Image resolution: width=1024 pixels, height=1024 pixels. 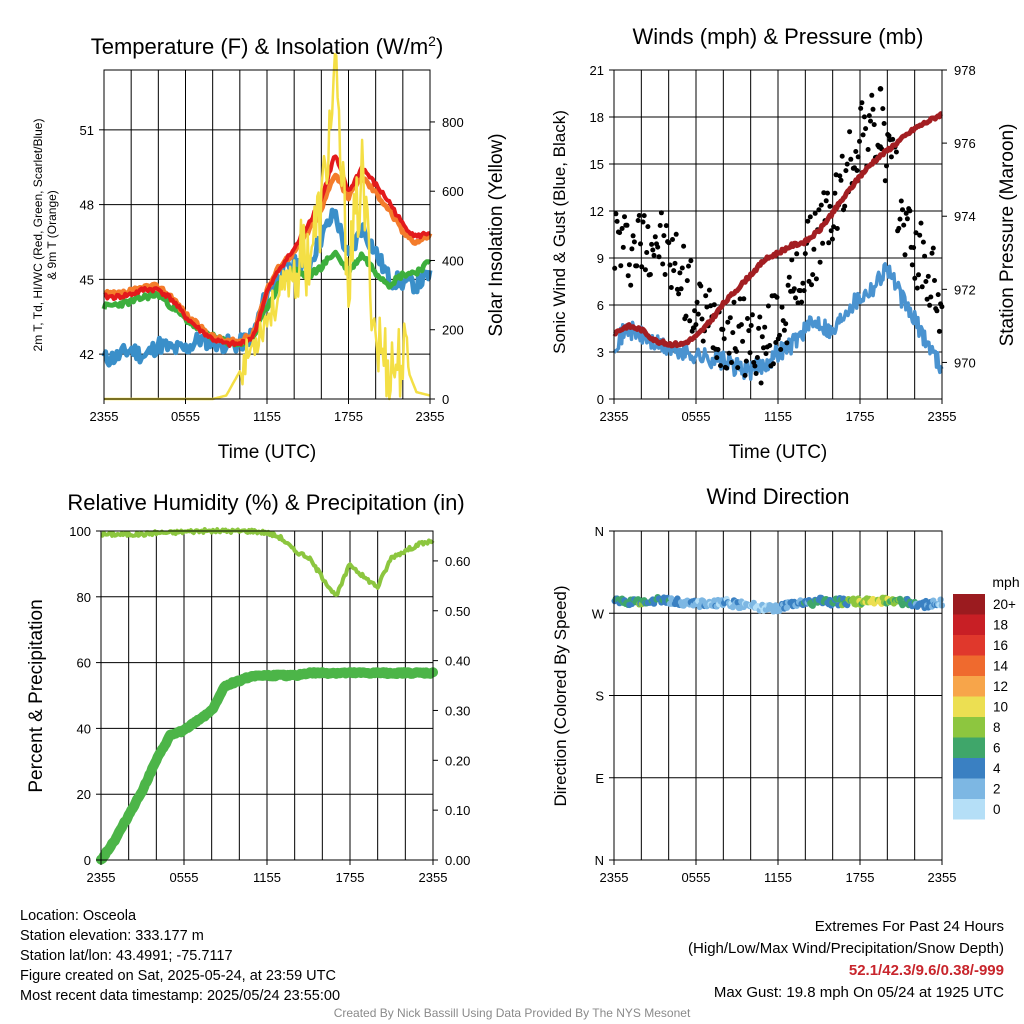 What do you see at coordinates (614, 416) in the screenshot?
I see `winds-xtick-label: 2355` at bounding box center [614, 416].